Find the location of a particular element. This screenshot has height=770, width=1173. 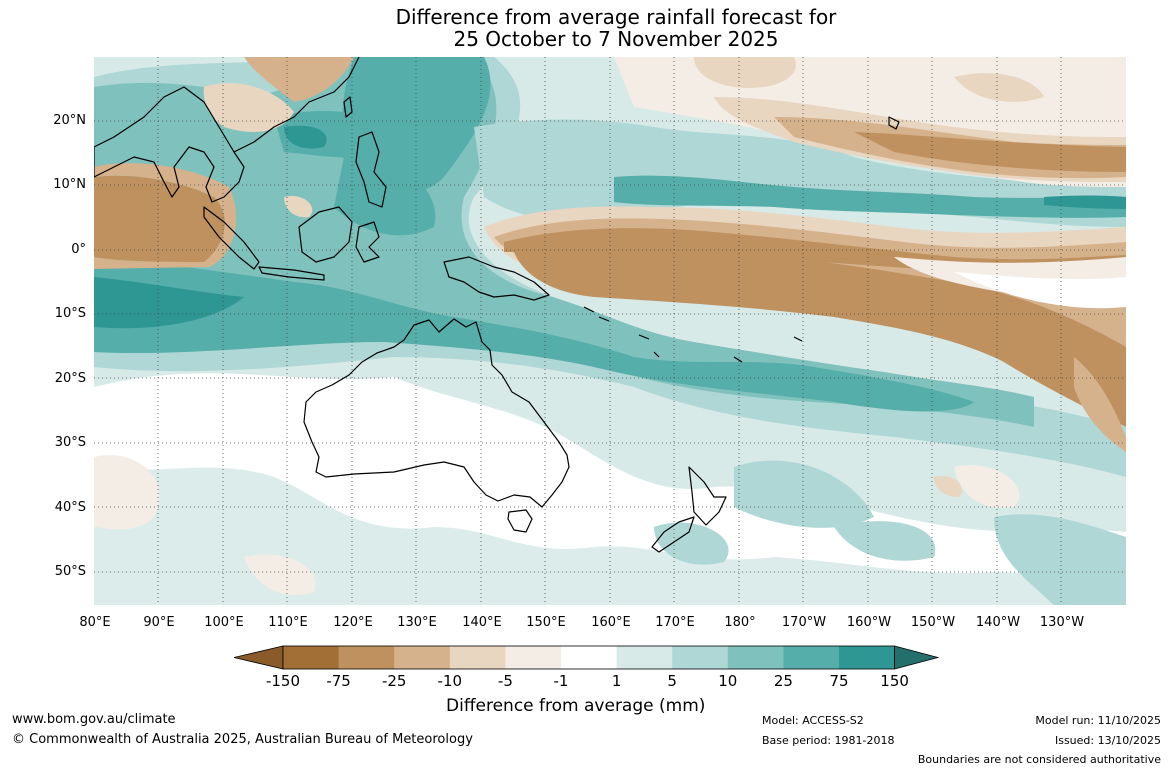

colorbar-tick-label: 25 is located at coordinates (783, 681).